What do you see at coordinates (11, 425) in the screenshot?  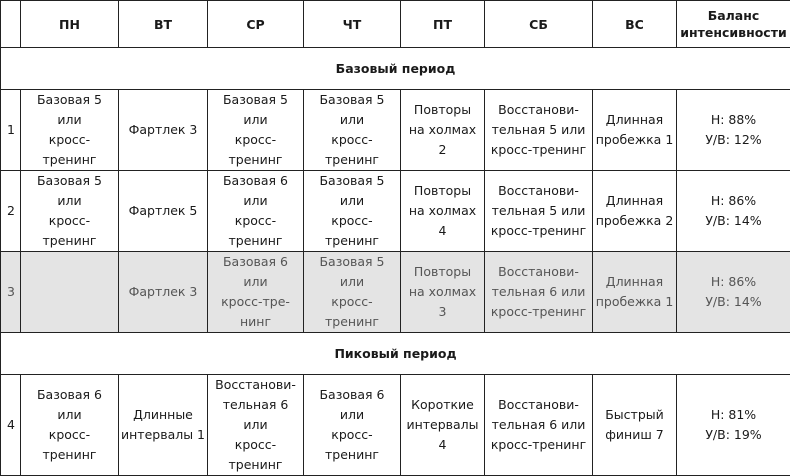 I see `week-number: 4` at bounding box center [11, 425].